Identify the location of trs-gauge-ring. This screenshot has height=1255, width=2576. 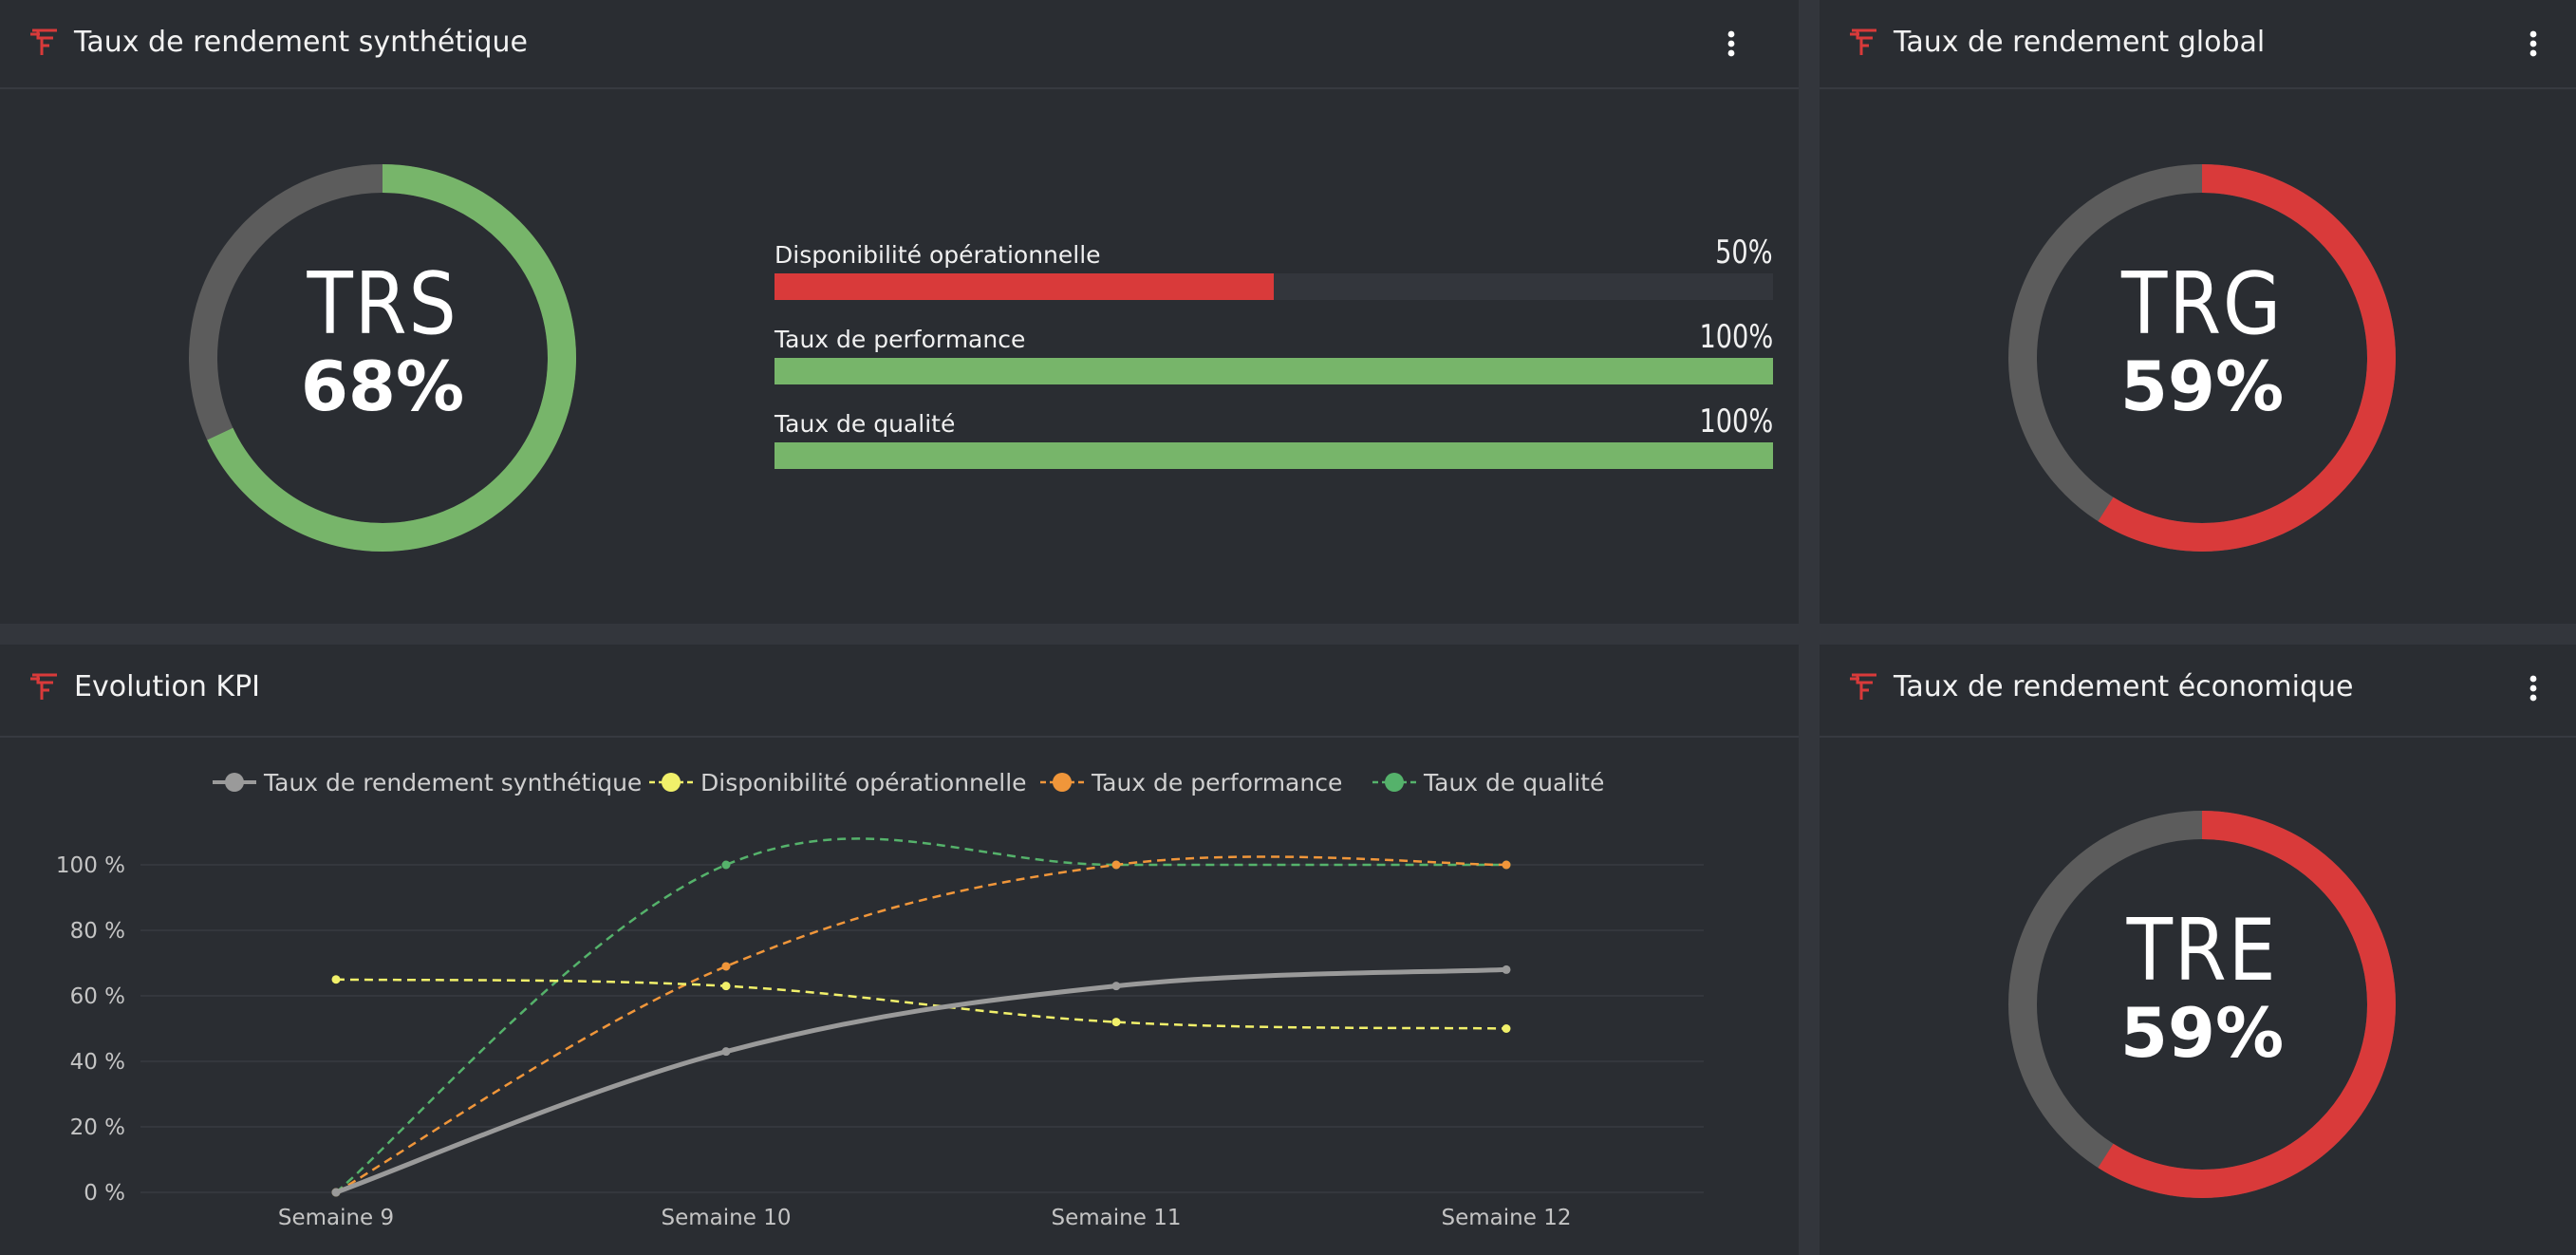
(382, 358).